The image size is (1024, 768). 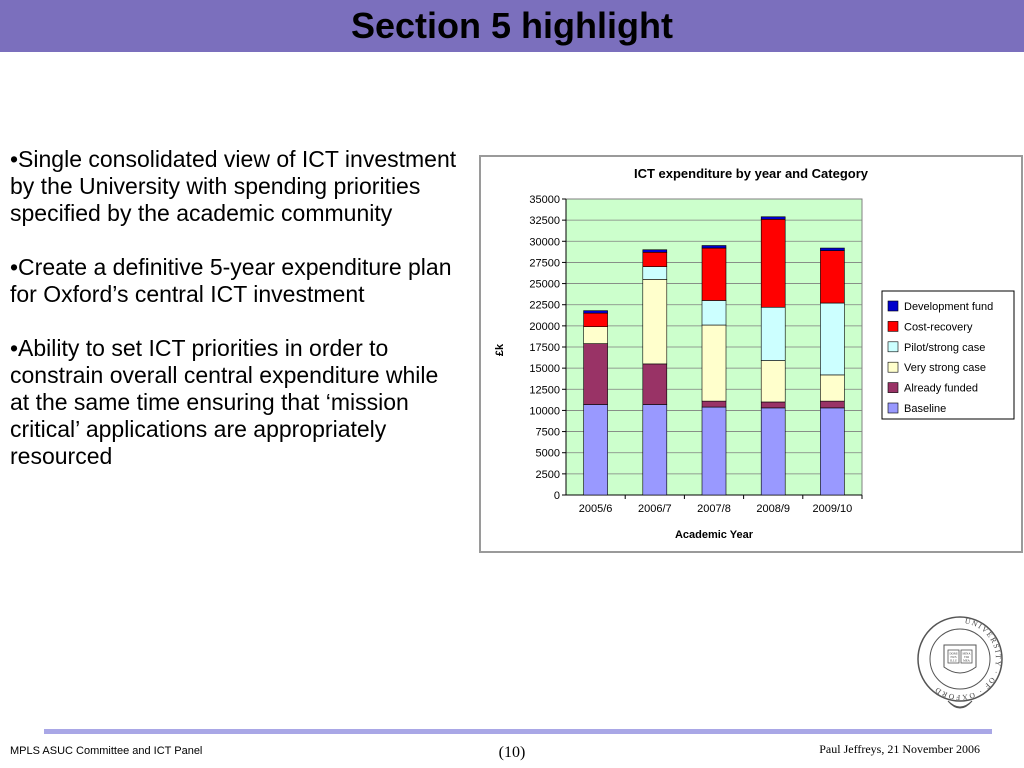 What do you see at coordinates (954, 661) in the screenshot?
I see `seal-book-text: ILLU` at bounding box center [954, 661].